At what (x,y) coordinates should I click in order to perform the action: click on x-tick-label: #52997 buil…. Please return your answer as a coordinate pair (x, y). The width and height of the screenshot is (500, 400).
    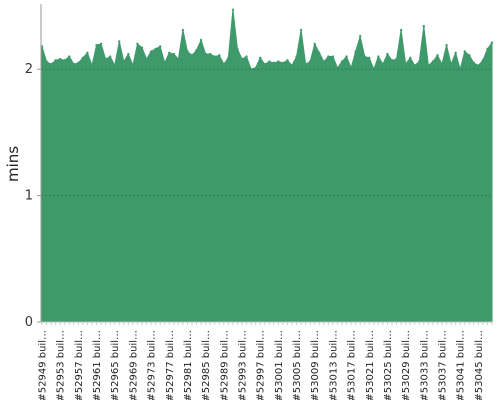
    Looking at the image, I should click on (261, 365).